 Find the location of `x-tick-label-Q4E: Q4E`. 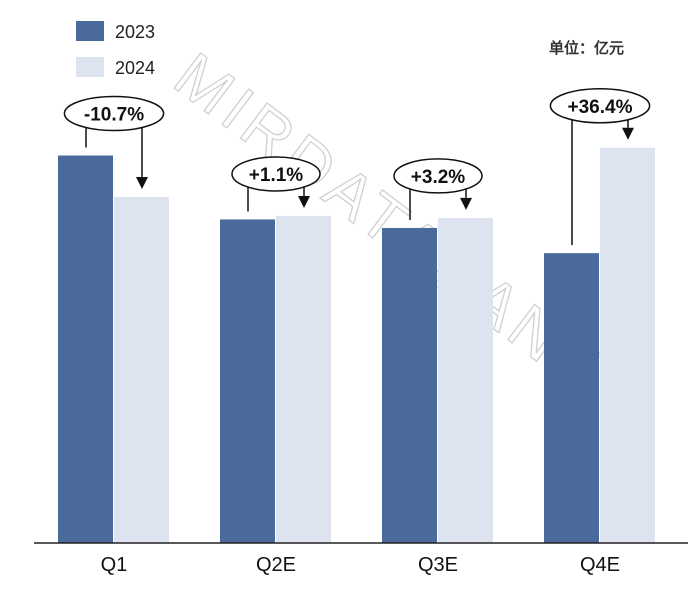

x-tick-label-Q4E: Q4E is located at coordinates (600, 565).